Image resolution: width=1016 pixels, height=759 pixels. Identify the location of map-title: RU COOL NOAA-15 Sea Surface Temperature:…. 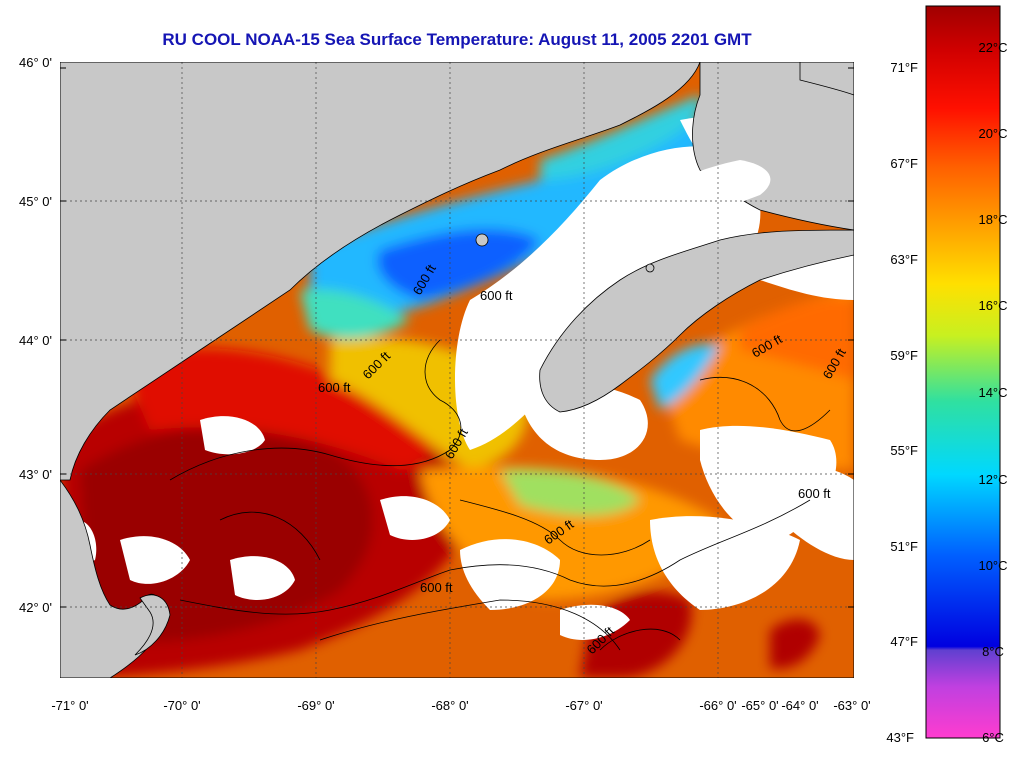
(457, 39).